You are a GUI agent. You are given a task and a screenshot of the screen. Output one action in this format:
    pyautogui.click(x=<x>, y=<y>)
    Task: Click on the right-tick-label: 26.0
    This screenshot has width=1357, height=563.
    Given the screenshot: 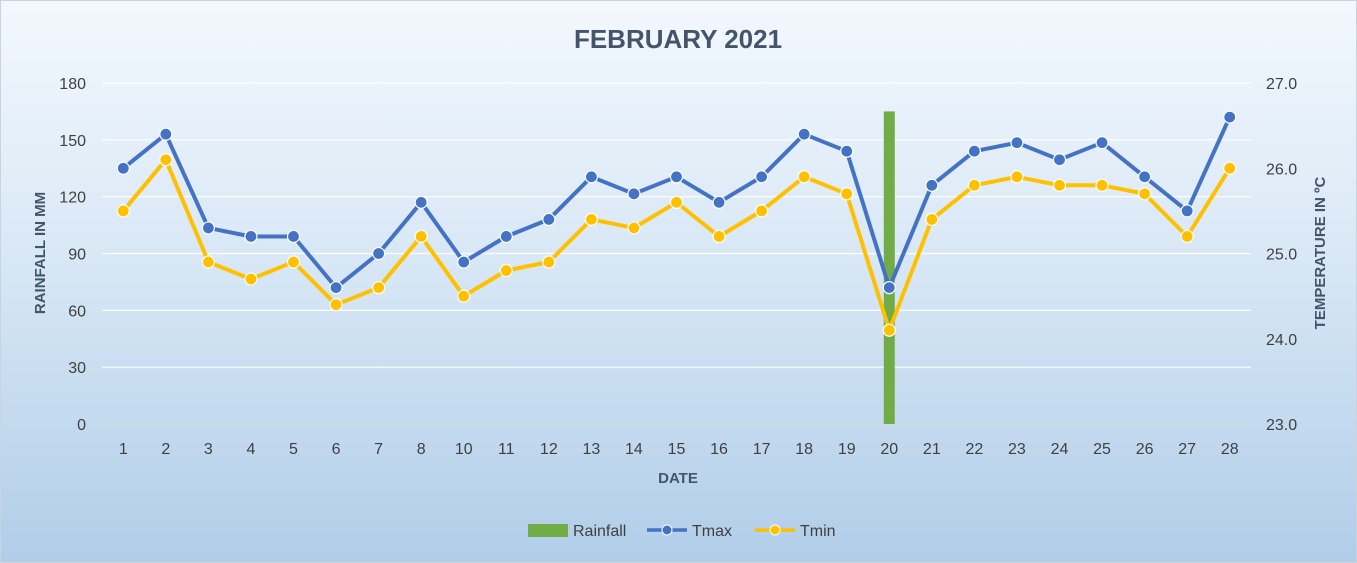 What is the action you would take?
    pyautogui.click(x=1281, y=169)
    